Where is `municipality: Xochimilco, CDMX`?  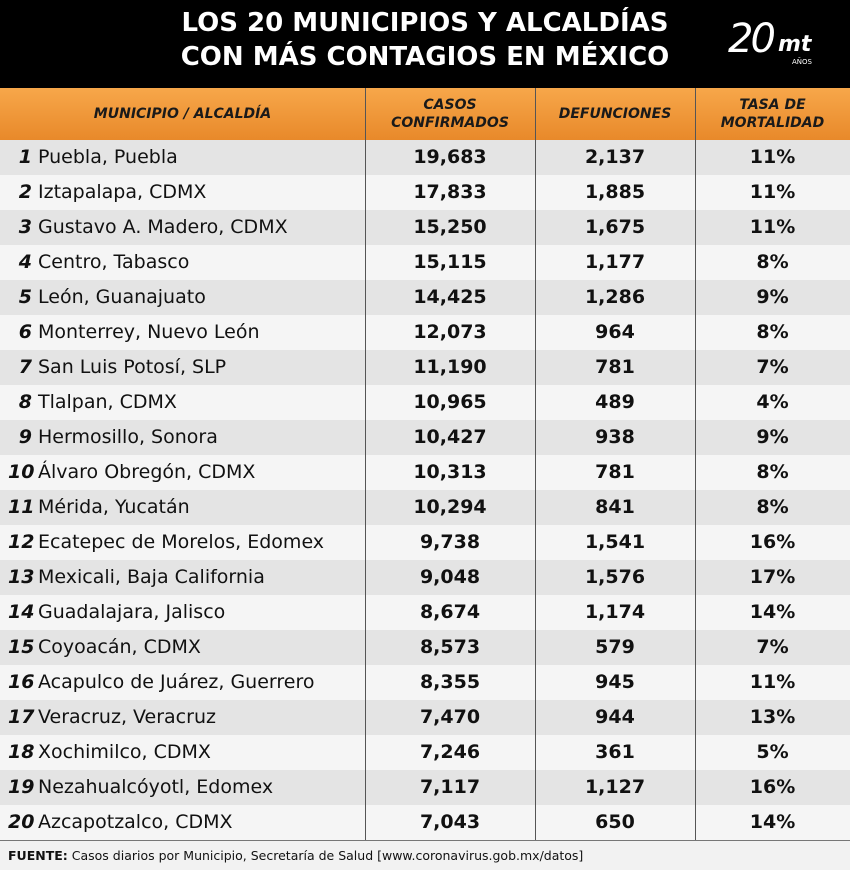
municipality: Xochimilco, CDMX is located at coordinates (124, 752).